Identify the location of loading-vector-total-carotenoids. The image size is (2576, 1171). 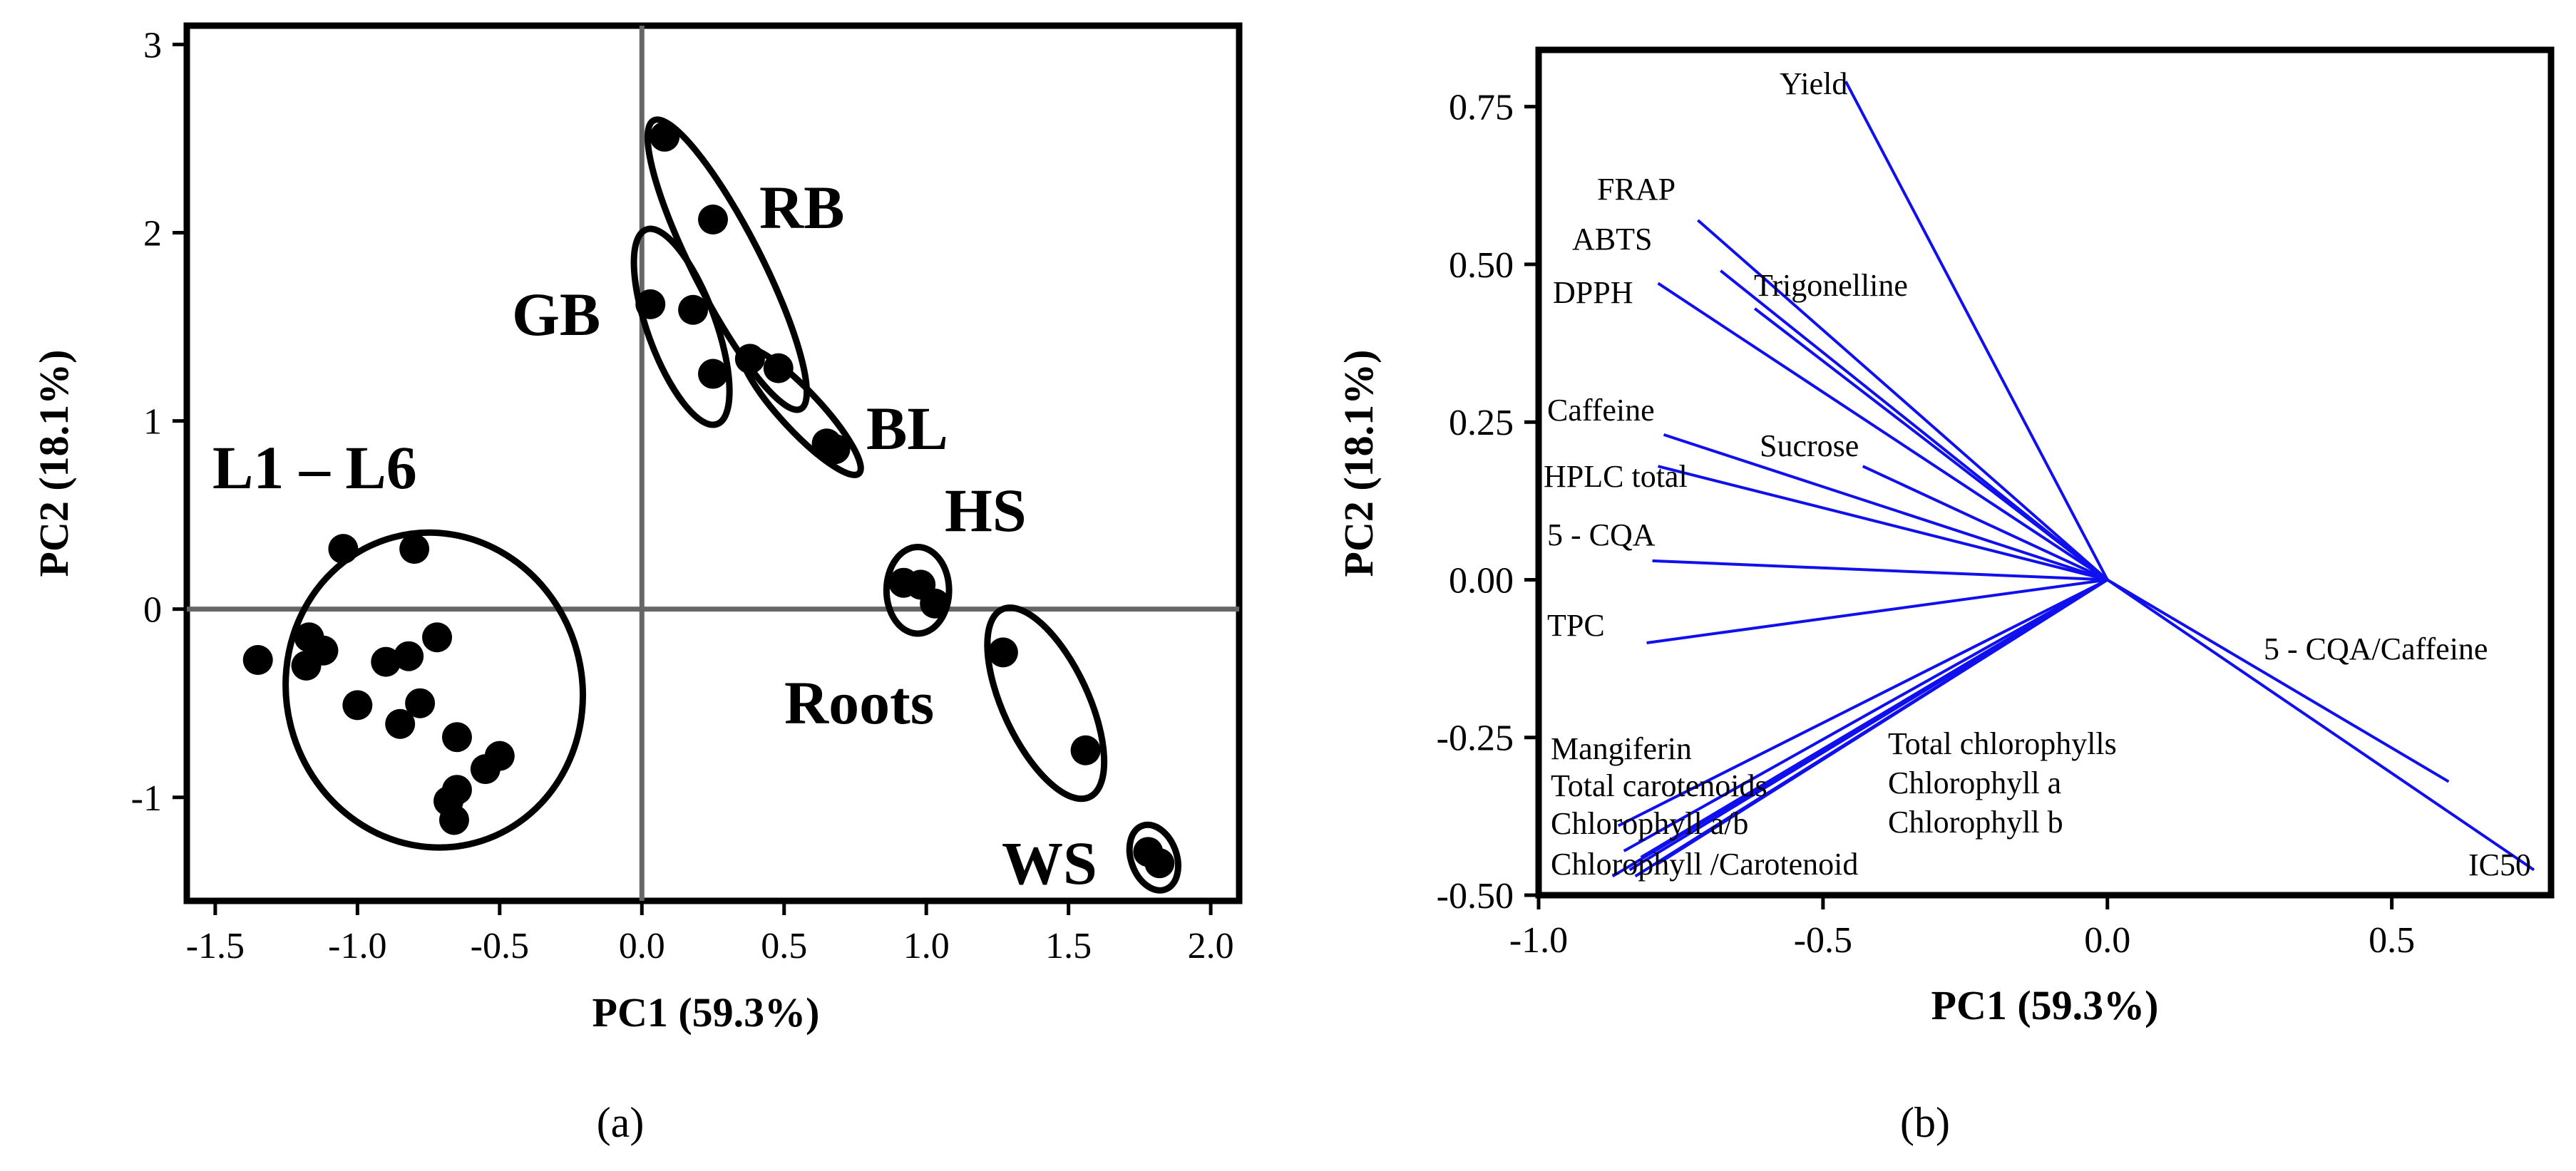
(1865, 715).